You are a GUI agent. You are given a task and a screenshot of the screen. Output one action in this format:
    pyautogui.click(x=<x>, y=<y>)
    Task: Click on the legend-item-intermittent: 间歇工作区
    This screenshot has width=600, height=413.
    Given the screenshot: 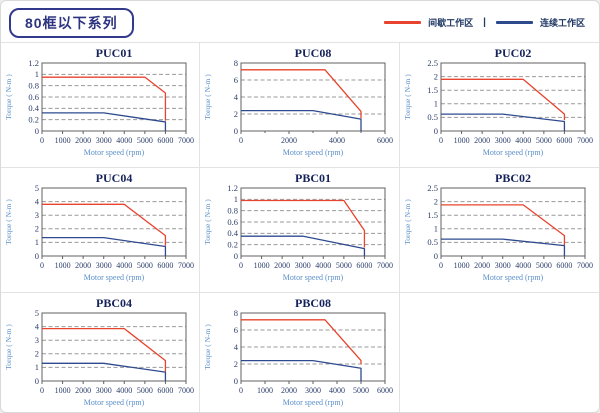 What is the action you would take?
    pyautogui.click(x=428, y=22)
    